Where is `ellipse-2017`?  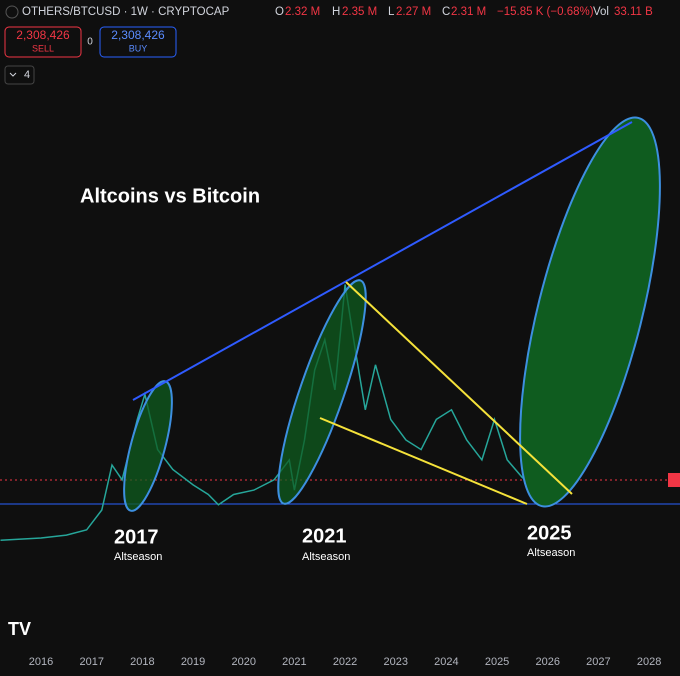
ellipse-2017 is located at coordinates (148, 446).